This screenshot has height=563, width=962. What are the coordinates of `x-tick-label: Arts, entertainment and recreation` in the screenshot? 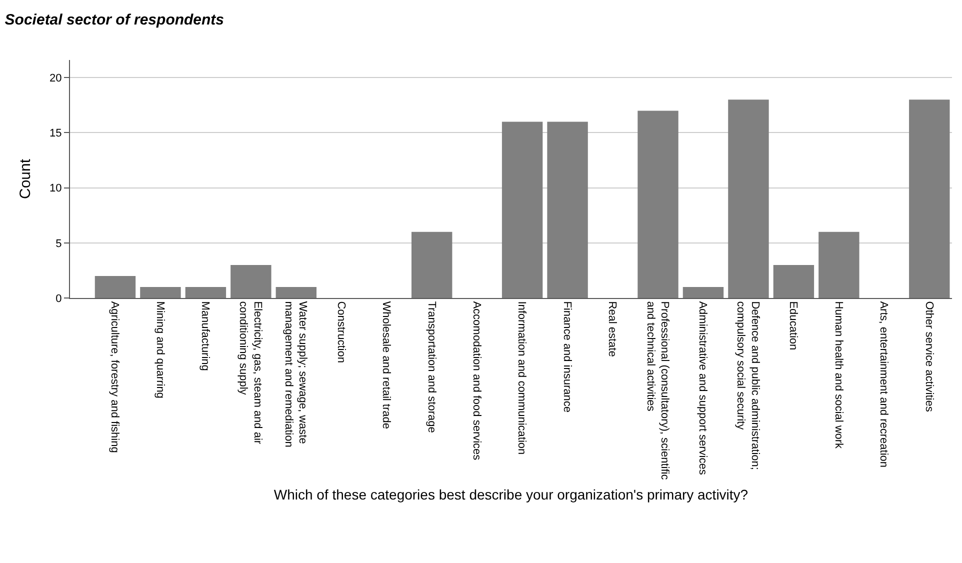 It's located at (884, 384).